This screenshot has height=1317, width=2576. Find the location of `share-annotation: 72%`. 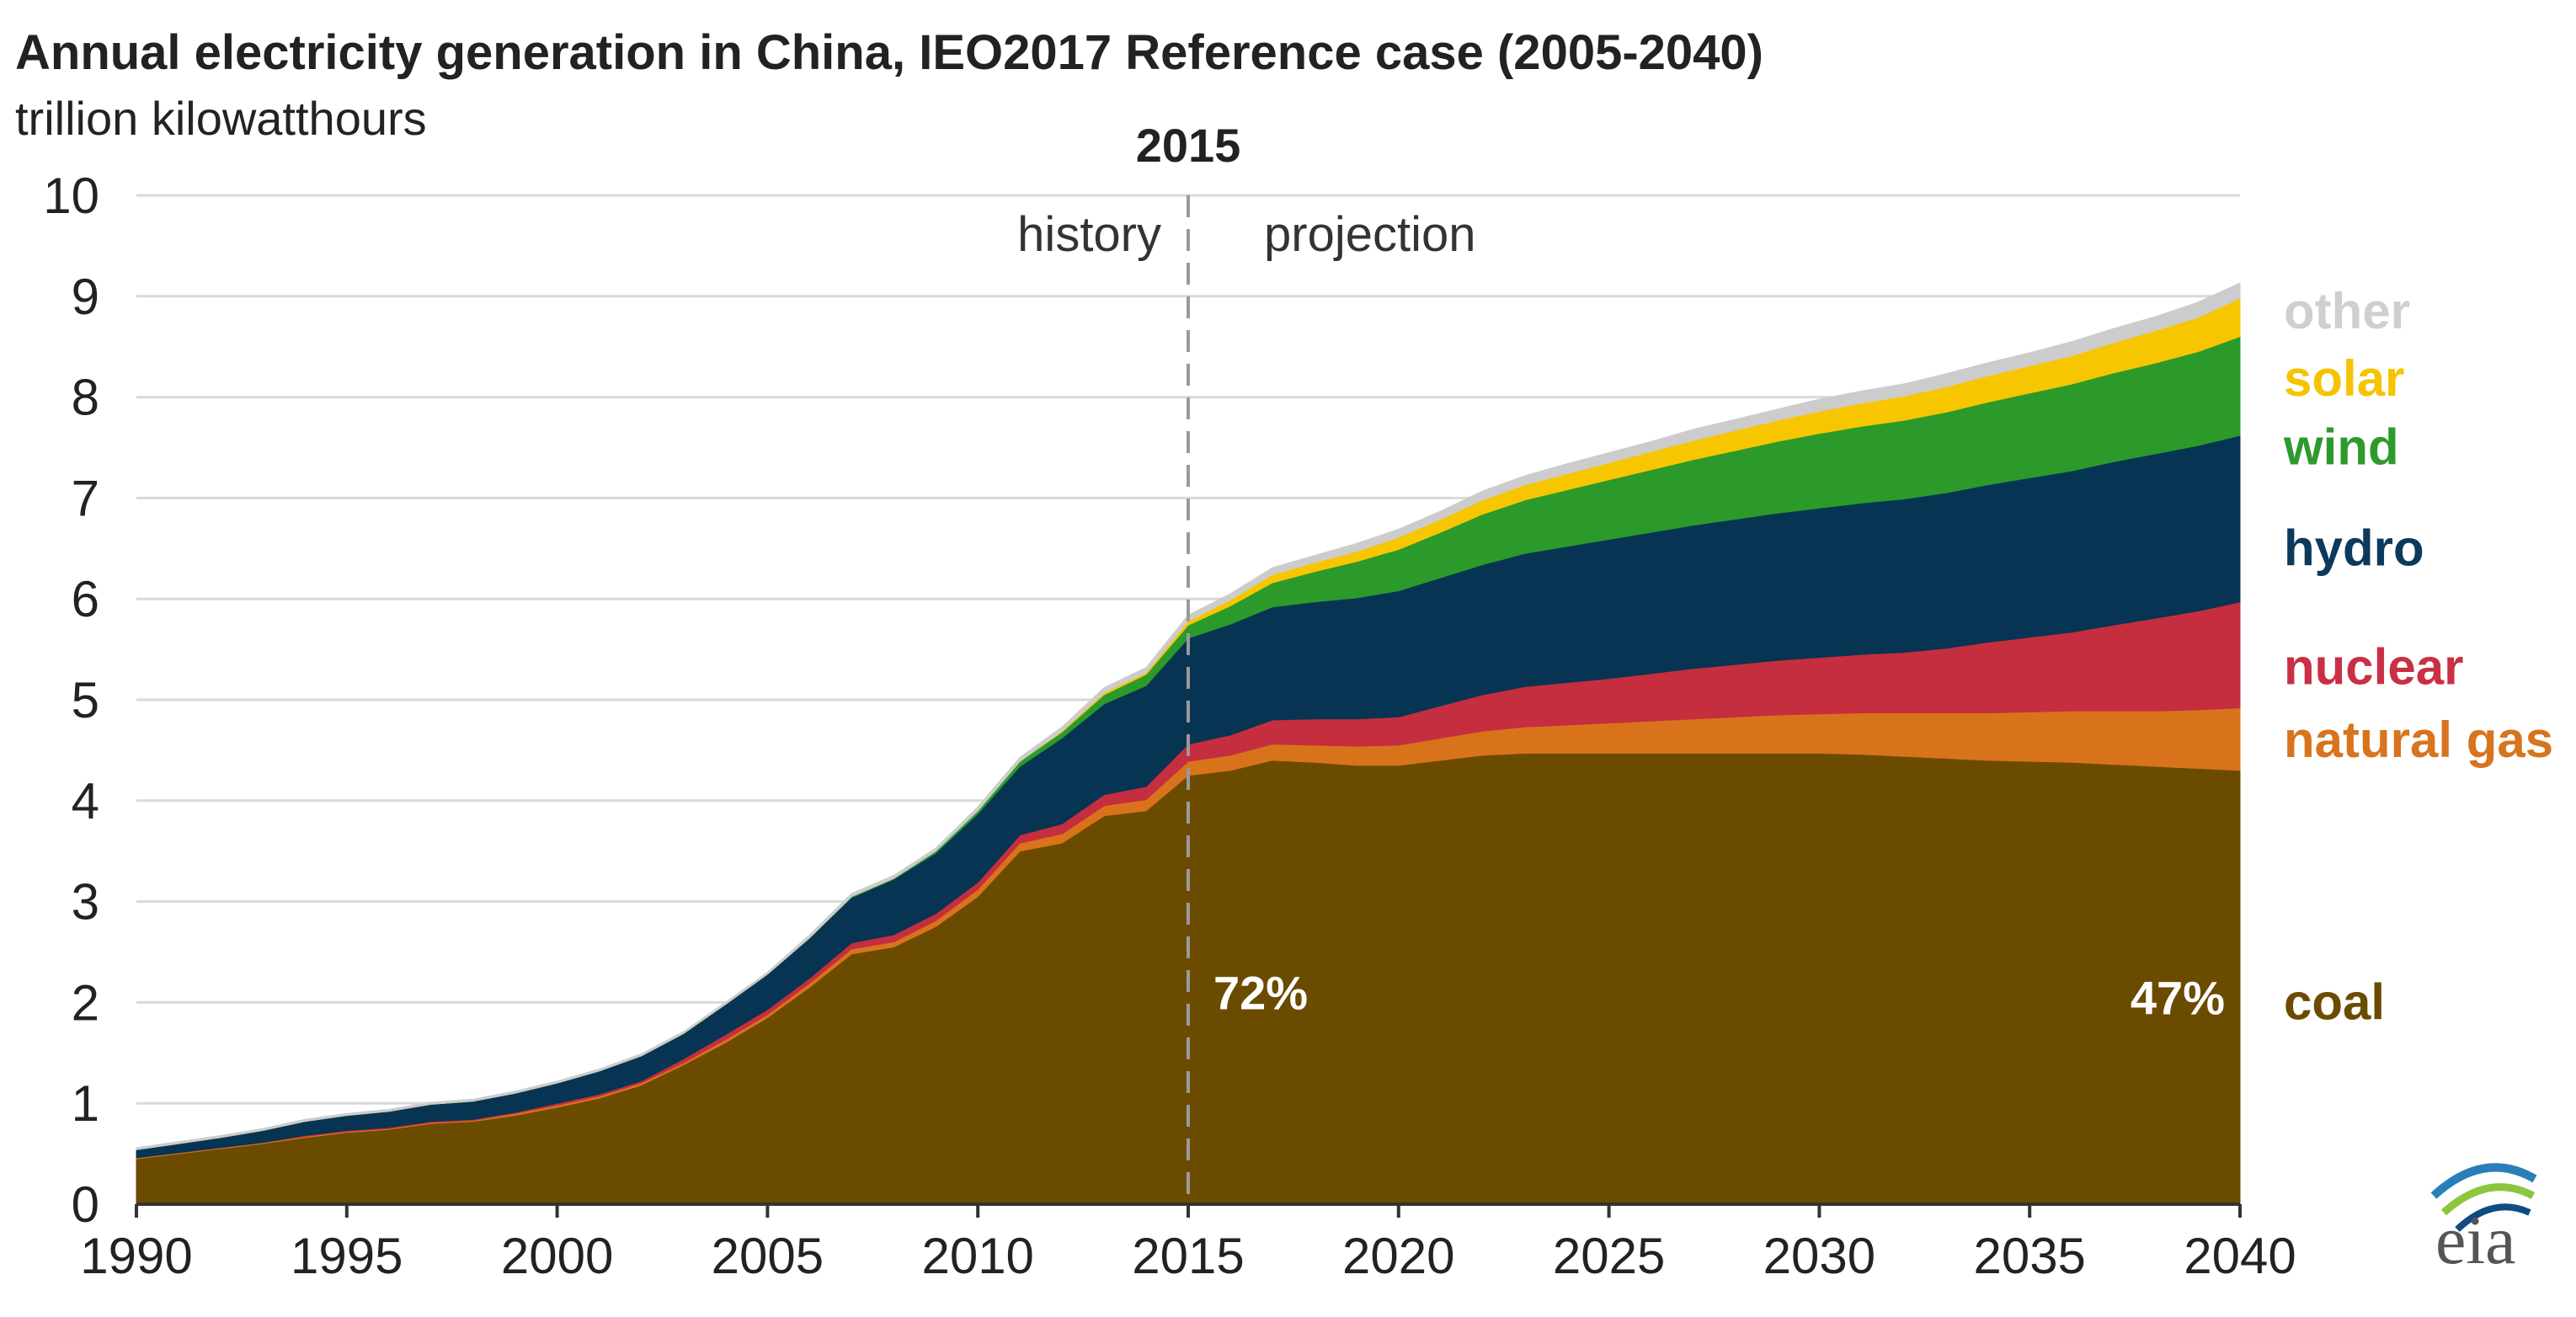

share-annotation: 72% is located at coordinates (1260, 993).